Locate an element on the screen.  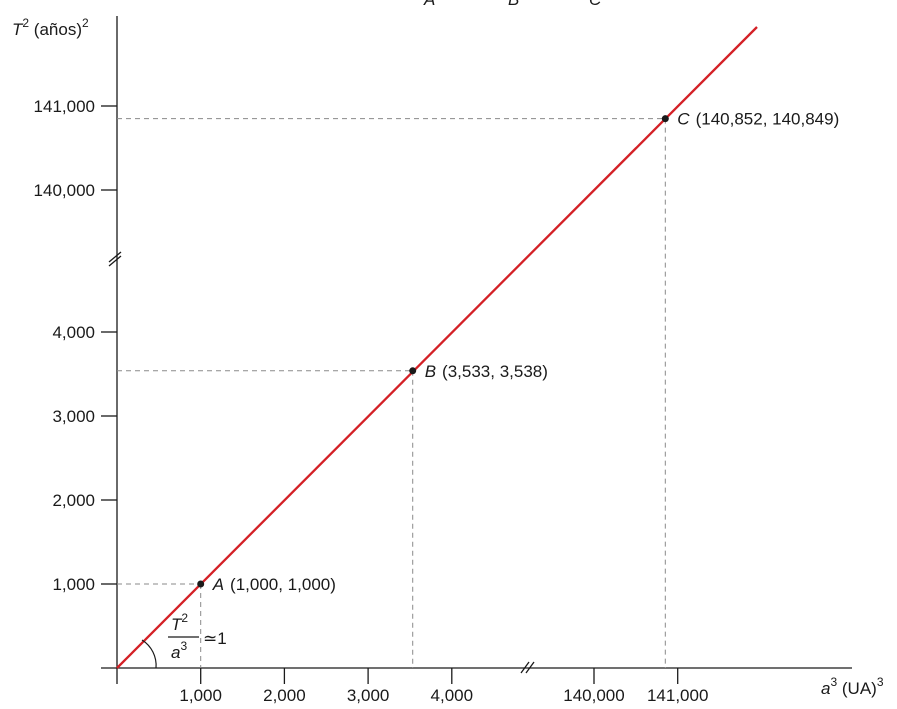
x-tick-label-1-000: 1,000 is located at coordinates (200, 695).